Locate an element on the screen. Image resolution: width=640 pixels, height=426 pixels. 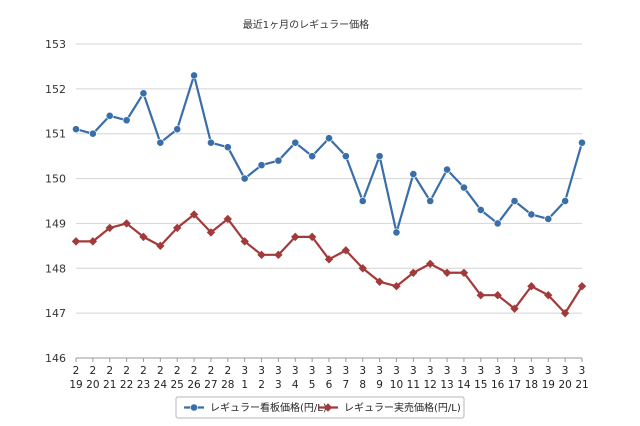
x-tick-label-day: 22 is located at coordinates (126, 385).